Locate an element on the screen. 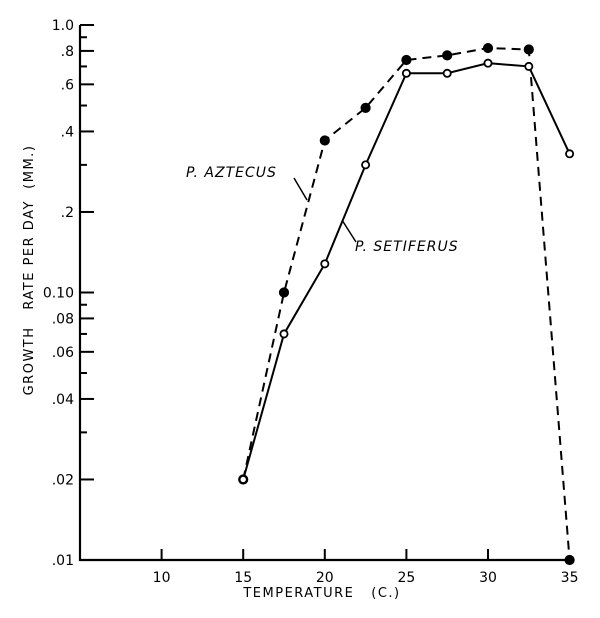 This screenshot has width=600, height=618. x-tick-label: 10 is located at coordinates (162, 578).